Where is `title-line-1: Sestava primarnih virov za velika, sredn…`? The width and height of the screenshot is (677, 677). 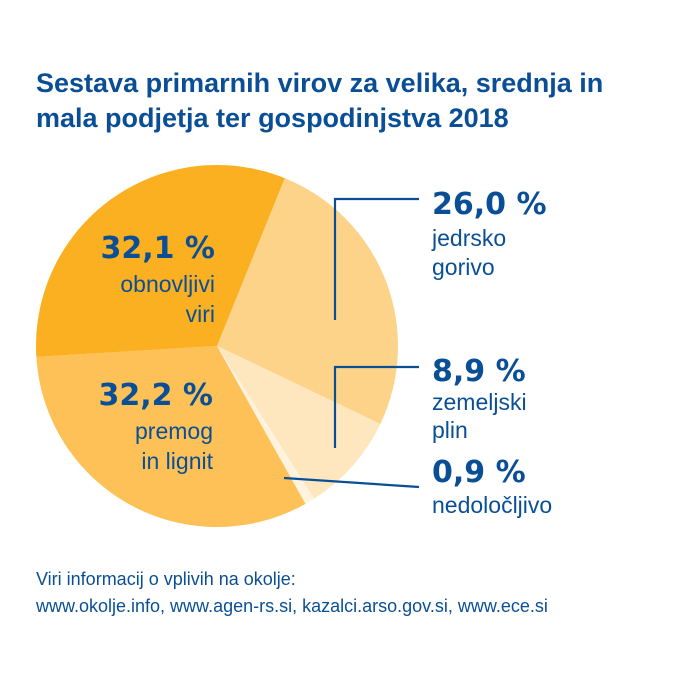
title-line-1: Sestava primarnih virov za velika, sredn… is located at coordinates (320, 83).